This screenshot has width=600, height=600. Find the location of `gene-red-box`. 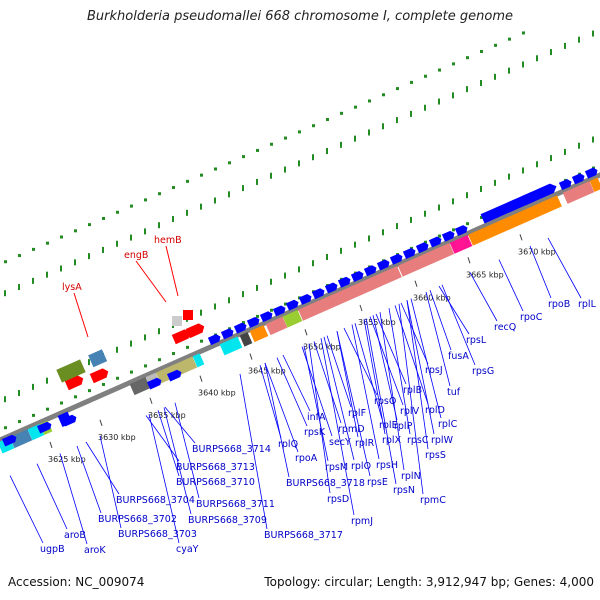

gene-red-box is located at coordinates (188, 315).